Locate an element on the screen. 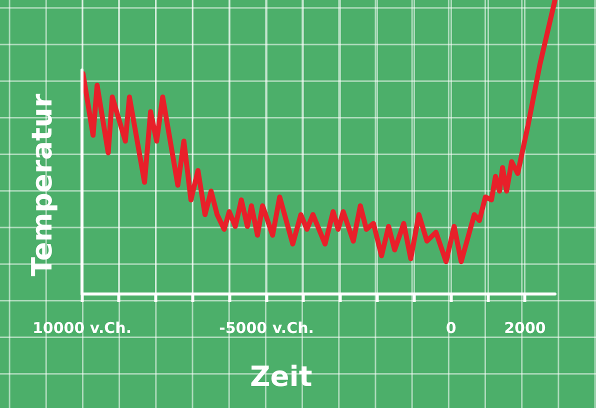 This screenshot has width=596, height=408. x-tick-label: 0 is located at coordinates (451, 327).